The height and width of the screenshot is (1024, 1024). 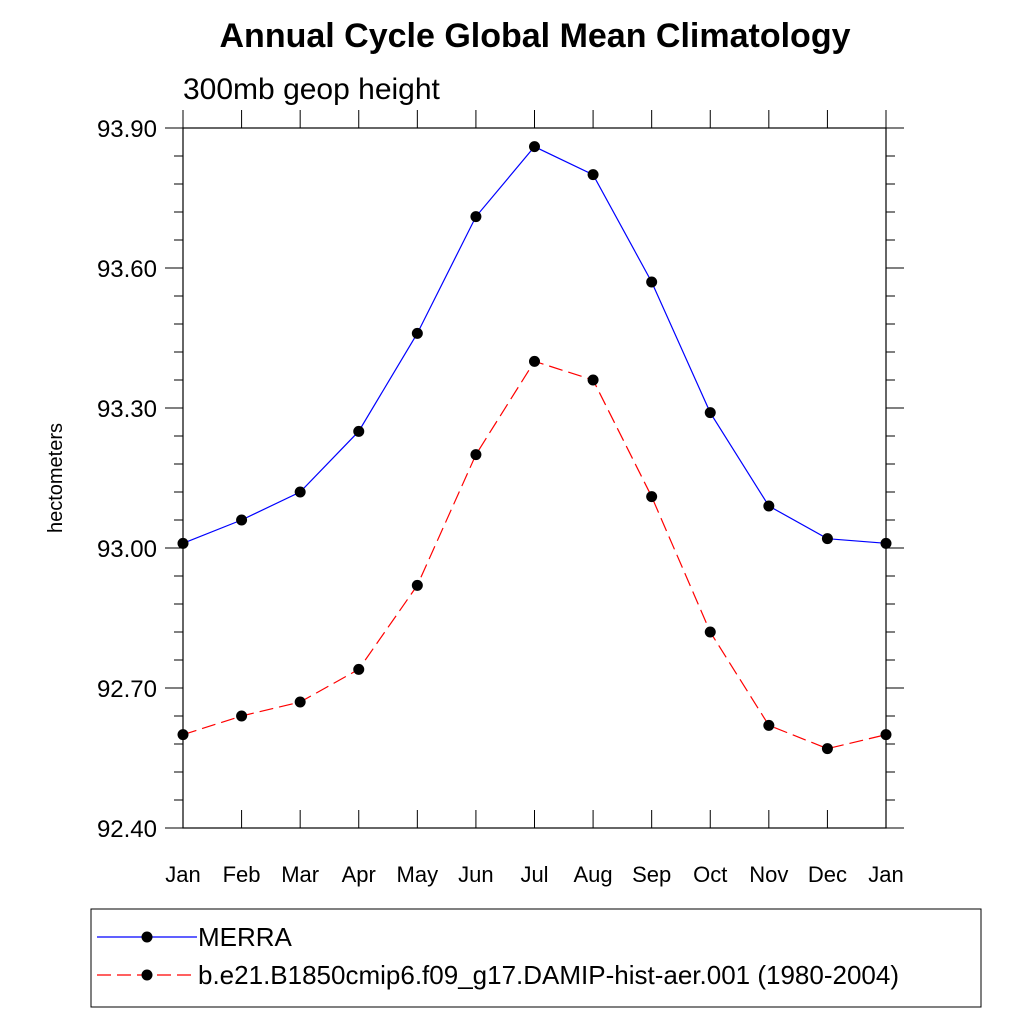 What do you see at coordinates (127, 829) in the screenshot?
I see `y-tick-label: 92.40` at bounding box center [127, 829].